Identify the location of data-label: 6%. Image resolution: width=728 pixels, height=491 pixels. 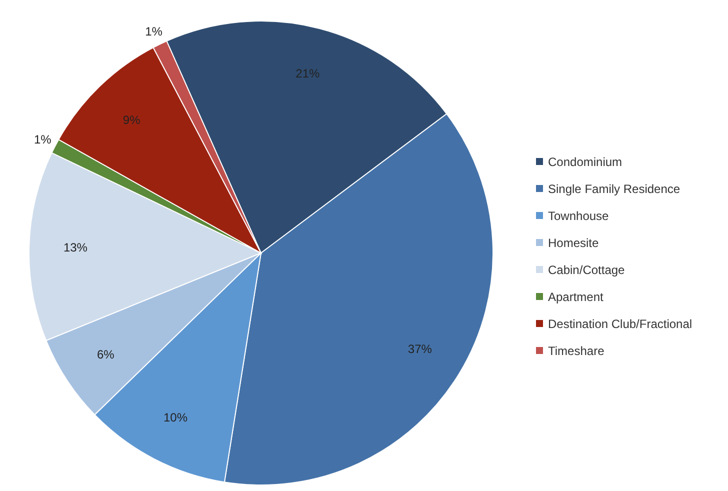
(105, 355).